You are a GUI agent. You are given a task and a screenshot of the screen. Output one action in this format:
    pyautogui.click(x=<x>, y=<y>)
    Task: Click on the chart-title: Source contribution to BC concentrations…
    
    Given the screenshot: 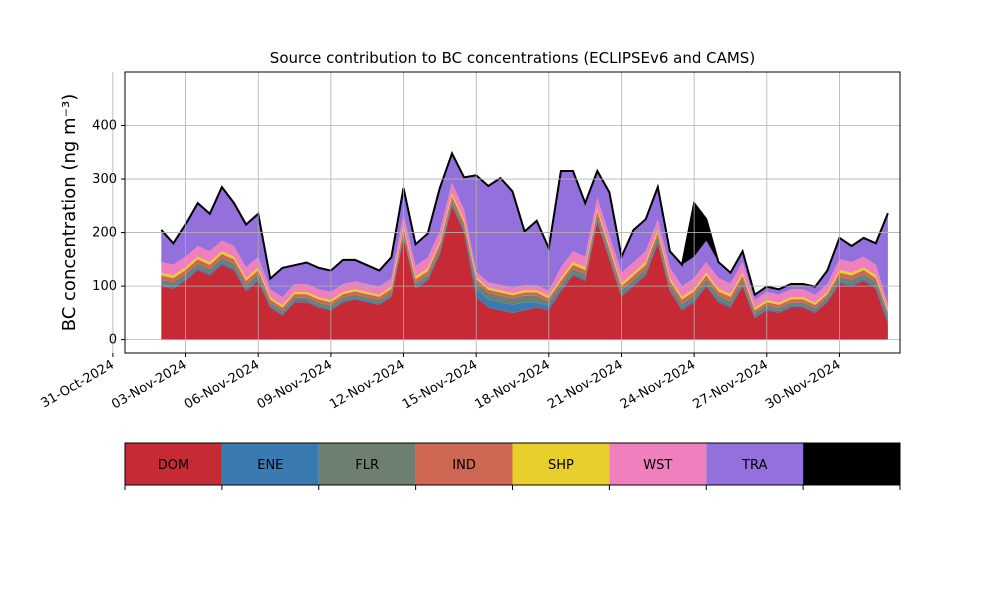 What is the action you would take?
    pyautogui.click(x=512, y=58)
    